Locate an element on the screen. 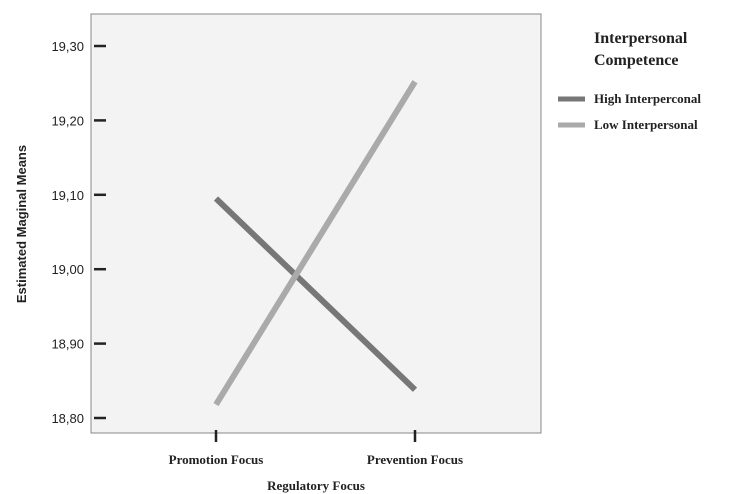  y-tick-label: 18,80 is located at coordinates (67, 418).